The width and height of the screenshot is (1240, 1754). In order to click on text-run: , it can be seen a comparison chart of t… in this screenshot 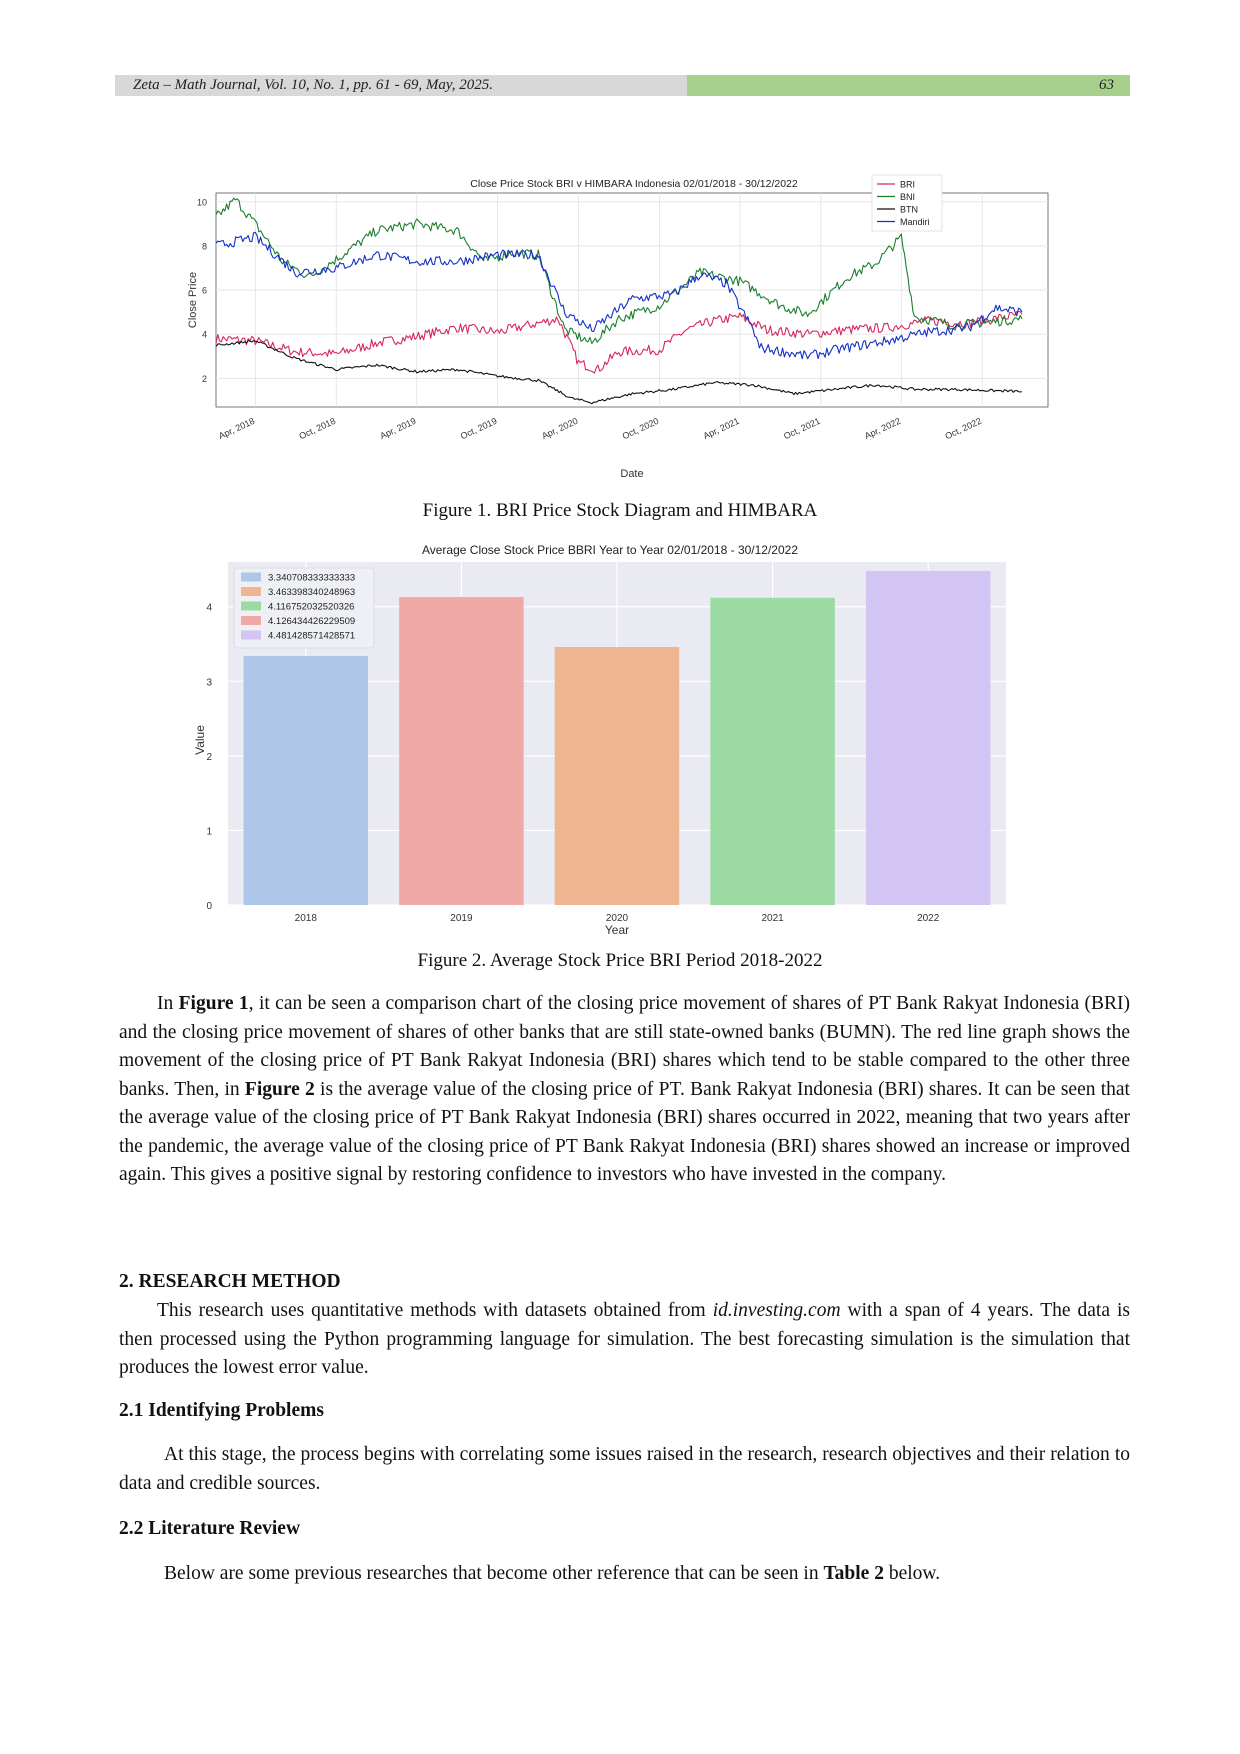, I will do `click(624, 1046)`.